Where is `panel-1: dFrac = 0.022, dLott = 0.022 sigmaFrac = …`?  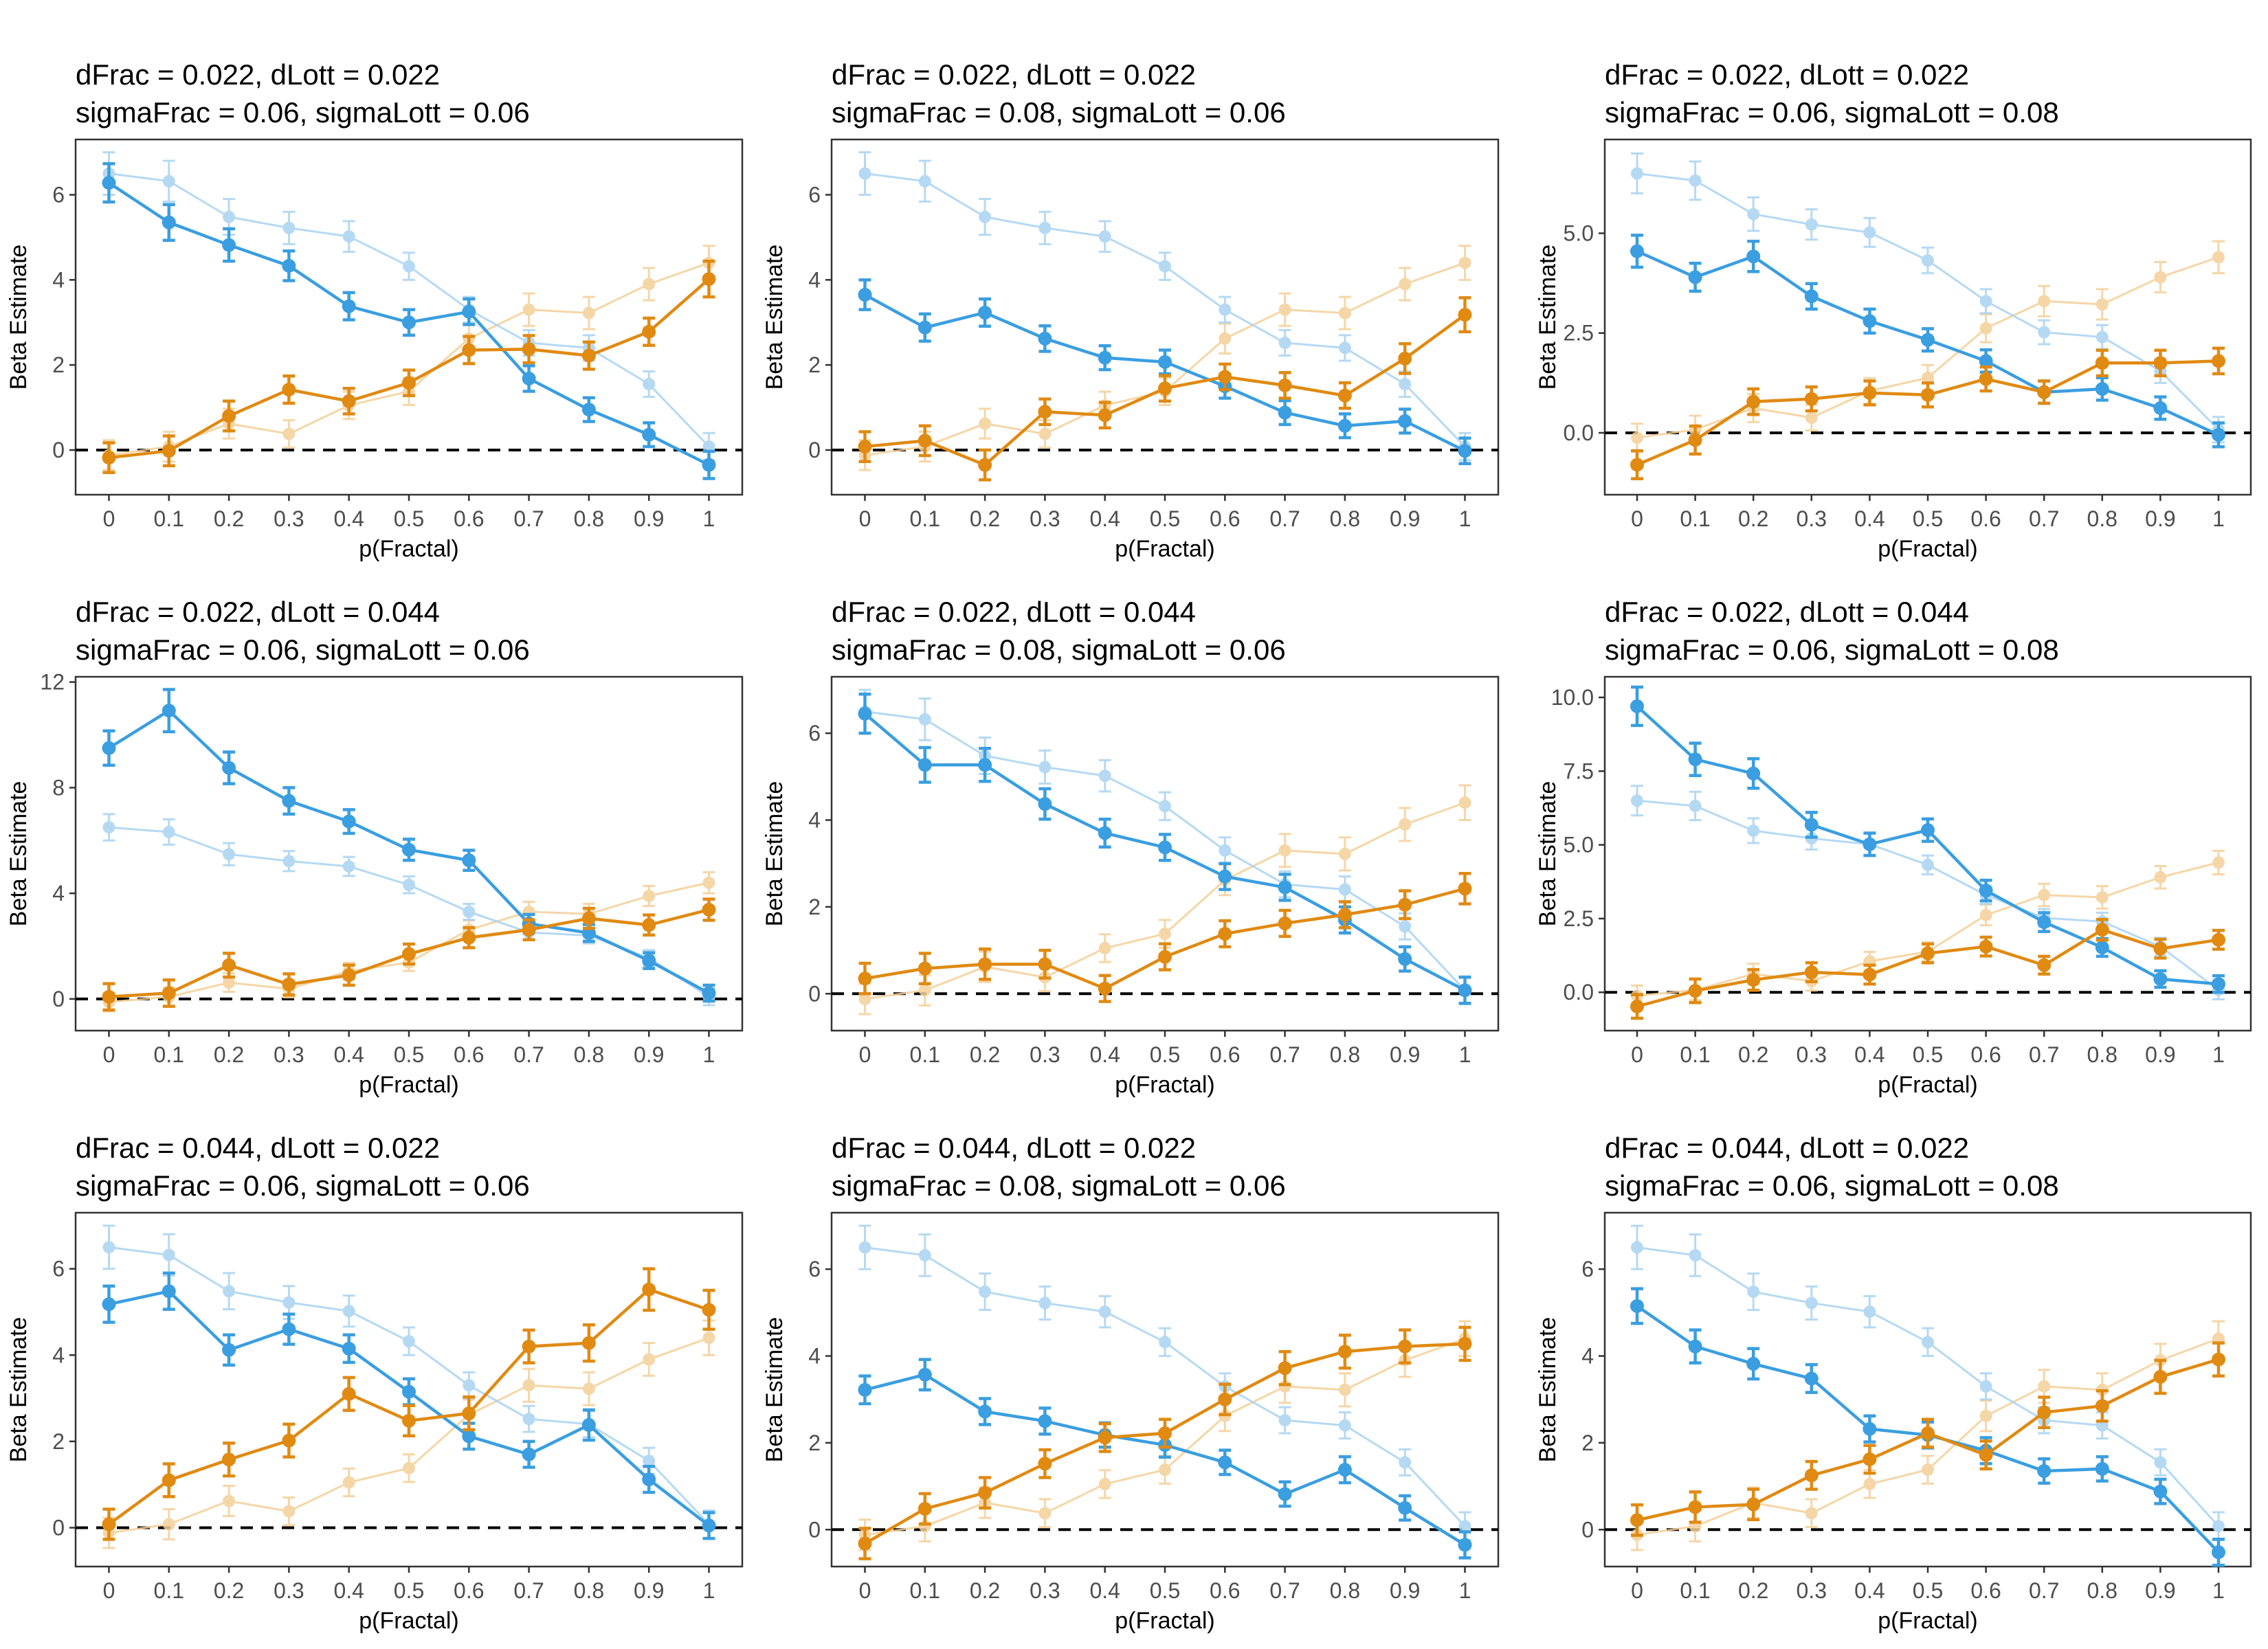
panel-1: dFrac = 0.022, dLott = 0.022 sigmaFrac = … is located at coordinates (374, 310).